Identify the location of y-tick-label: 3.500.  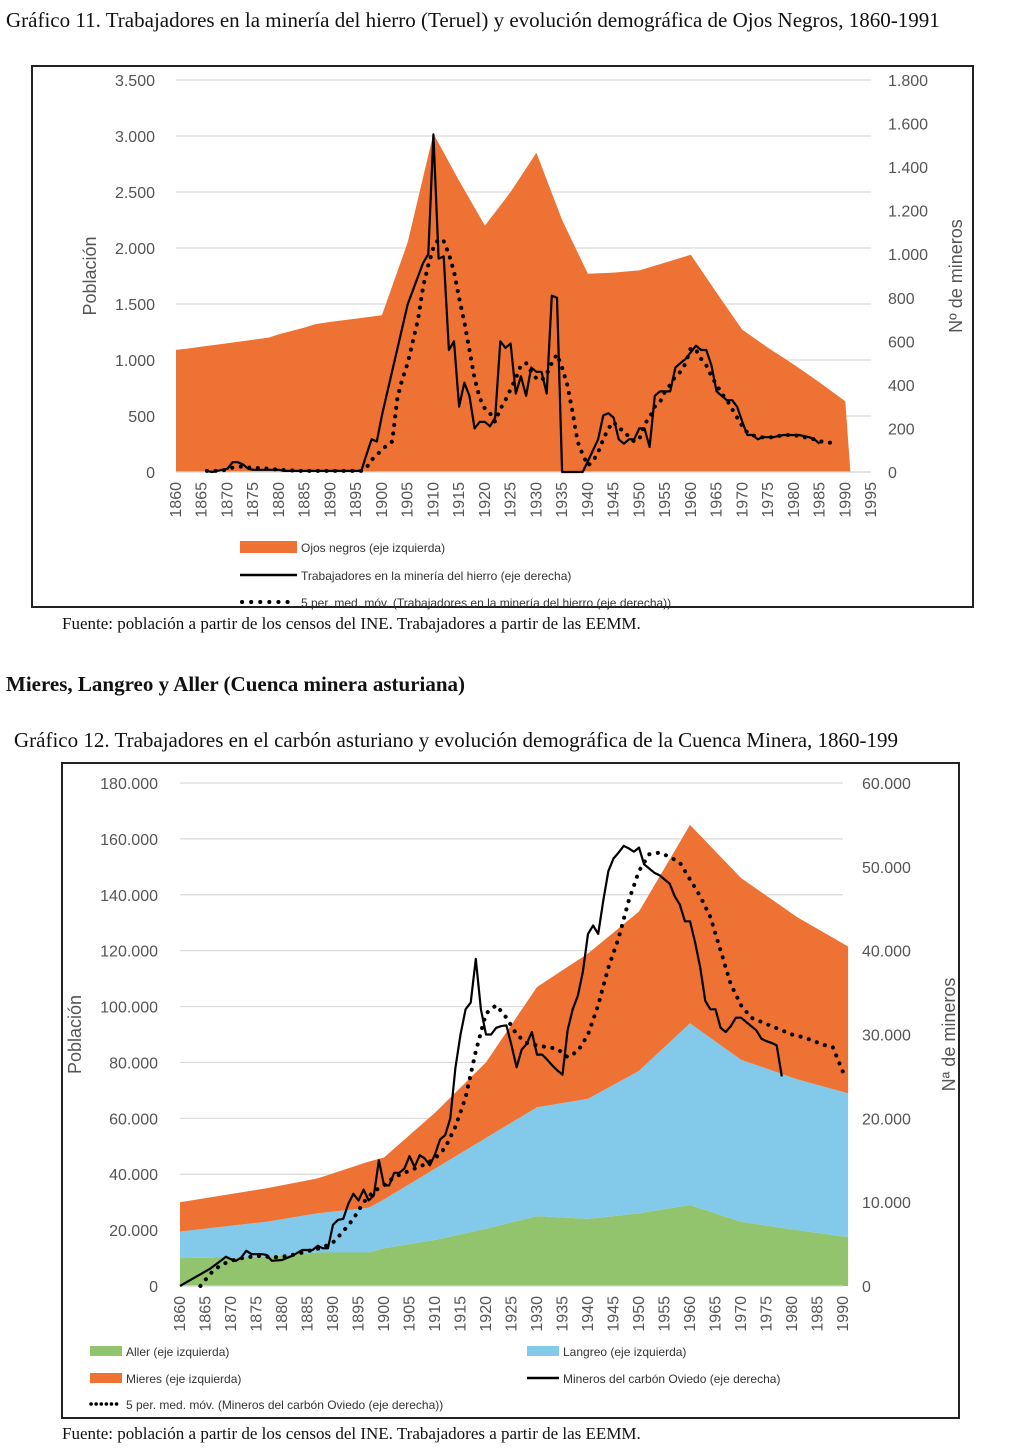
(135, 81).